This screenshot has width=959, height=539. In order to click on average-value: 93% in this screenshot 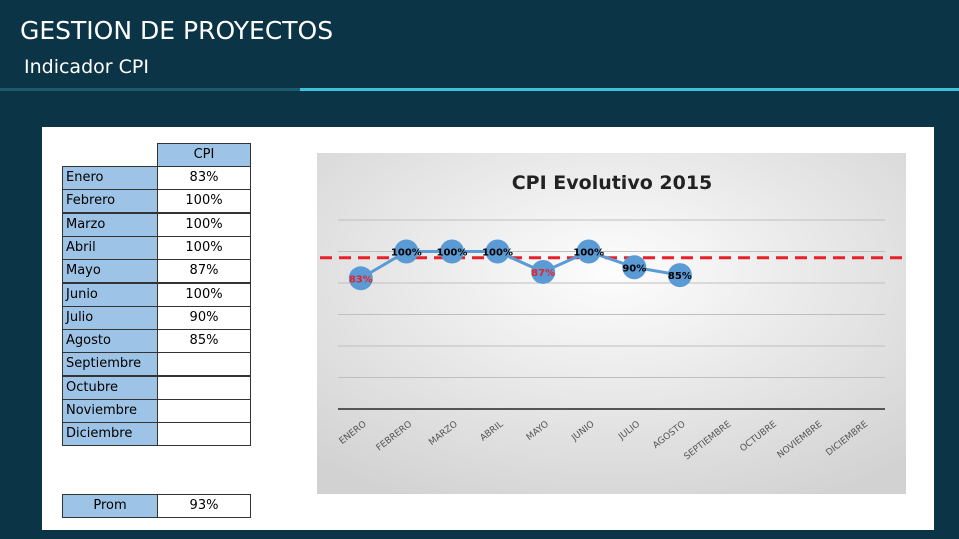, I will do `click(204, 506)`.